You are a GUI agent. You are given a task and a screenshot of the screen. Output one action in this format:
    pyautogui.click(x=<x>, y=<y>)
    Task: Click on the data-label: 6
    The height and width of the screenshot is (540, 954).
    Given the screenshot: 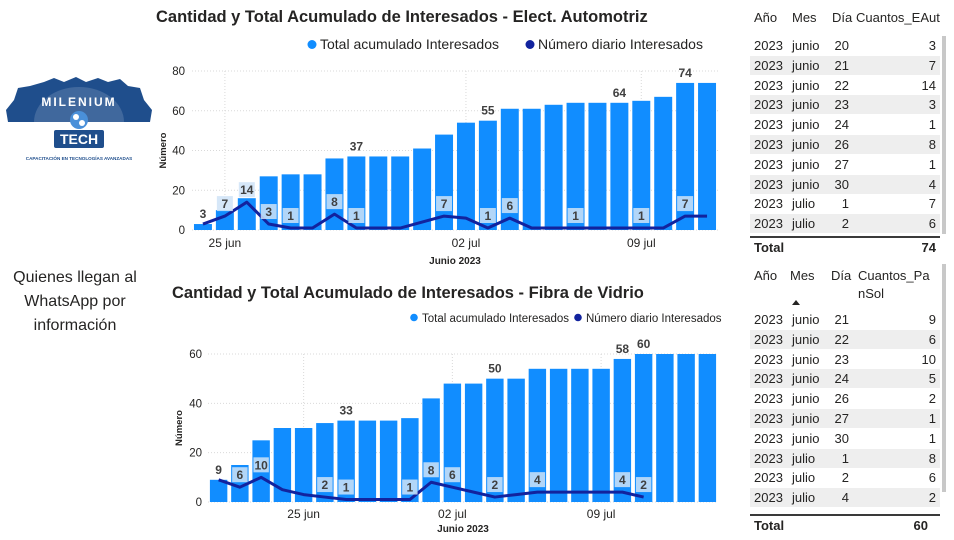 What is the action you would take?
    pyautogui.click(x=240, y=475)
    